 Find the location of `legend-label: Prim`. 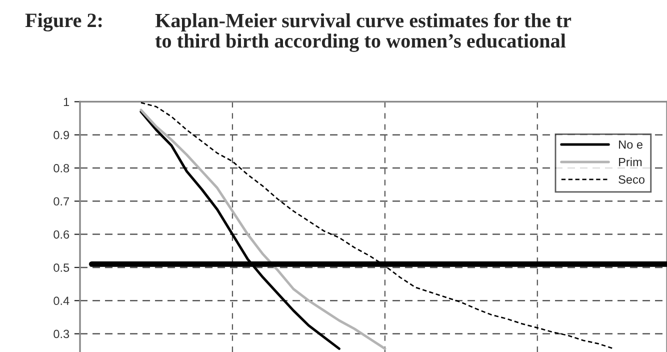

legend-label: Prim is located at coordinates (630, 162).